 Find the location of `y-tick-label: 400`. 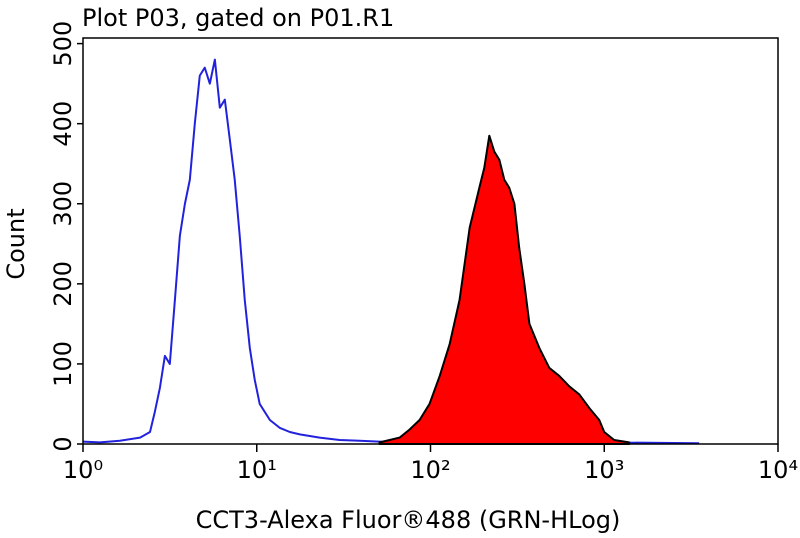

y-tick-label: 400 is located at coordinates (63, 124).